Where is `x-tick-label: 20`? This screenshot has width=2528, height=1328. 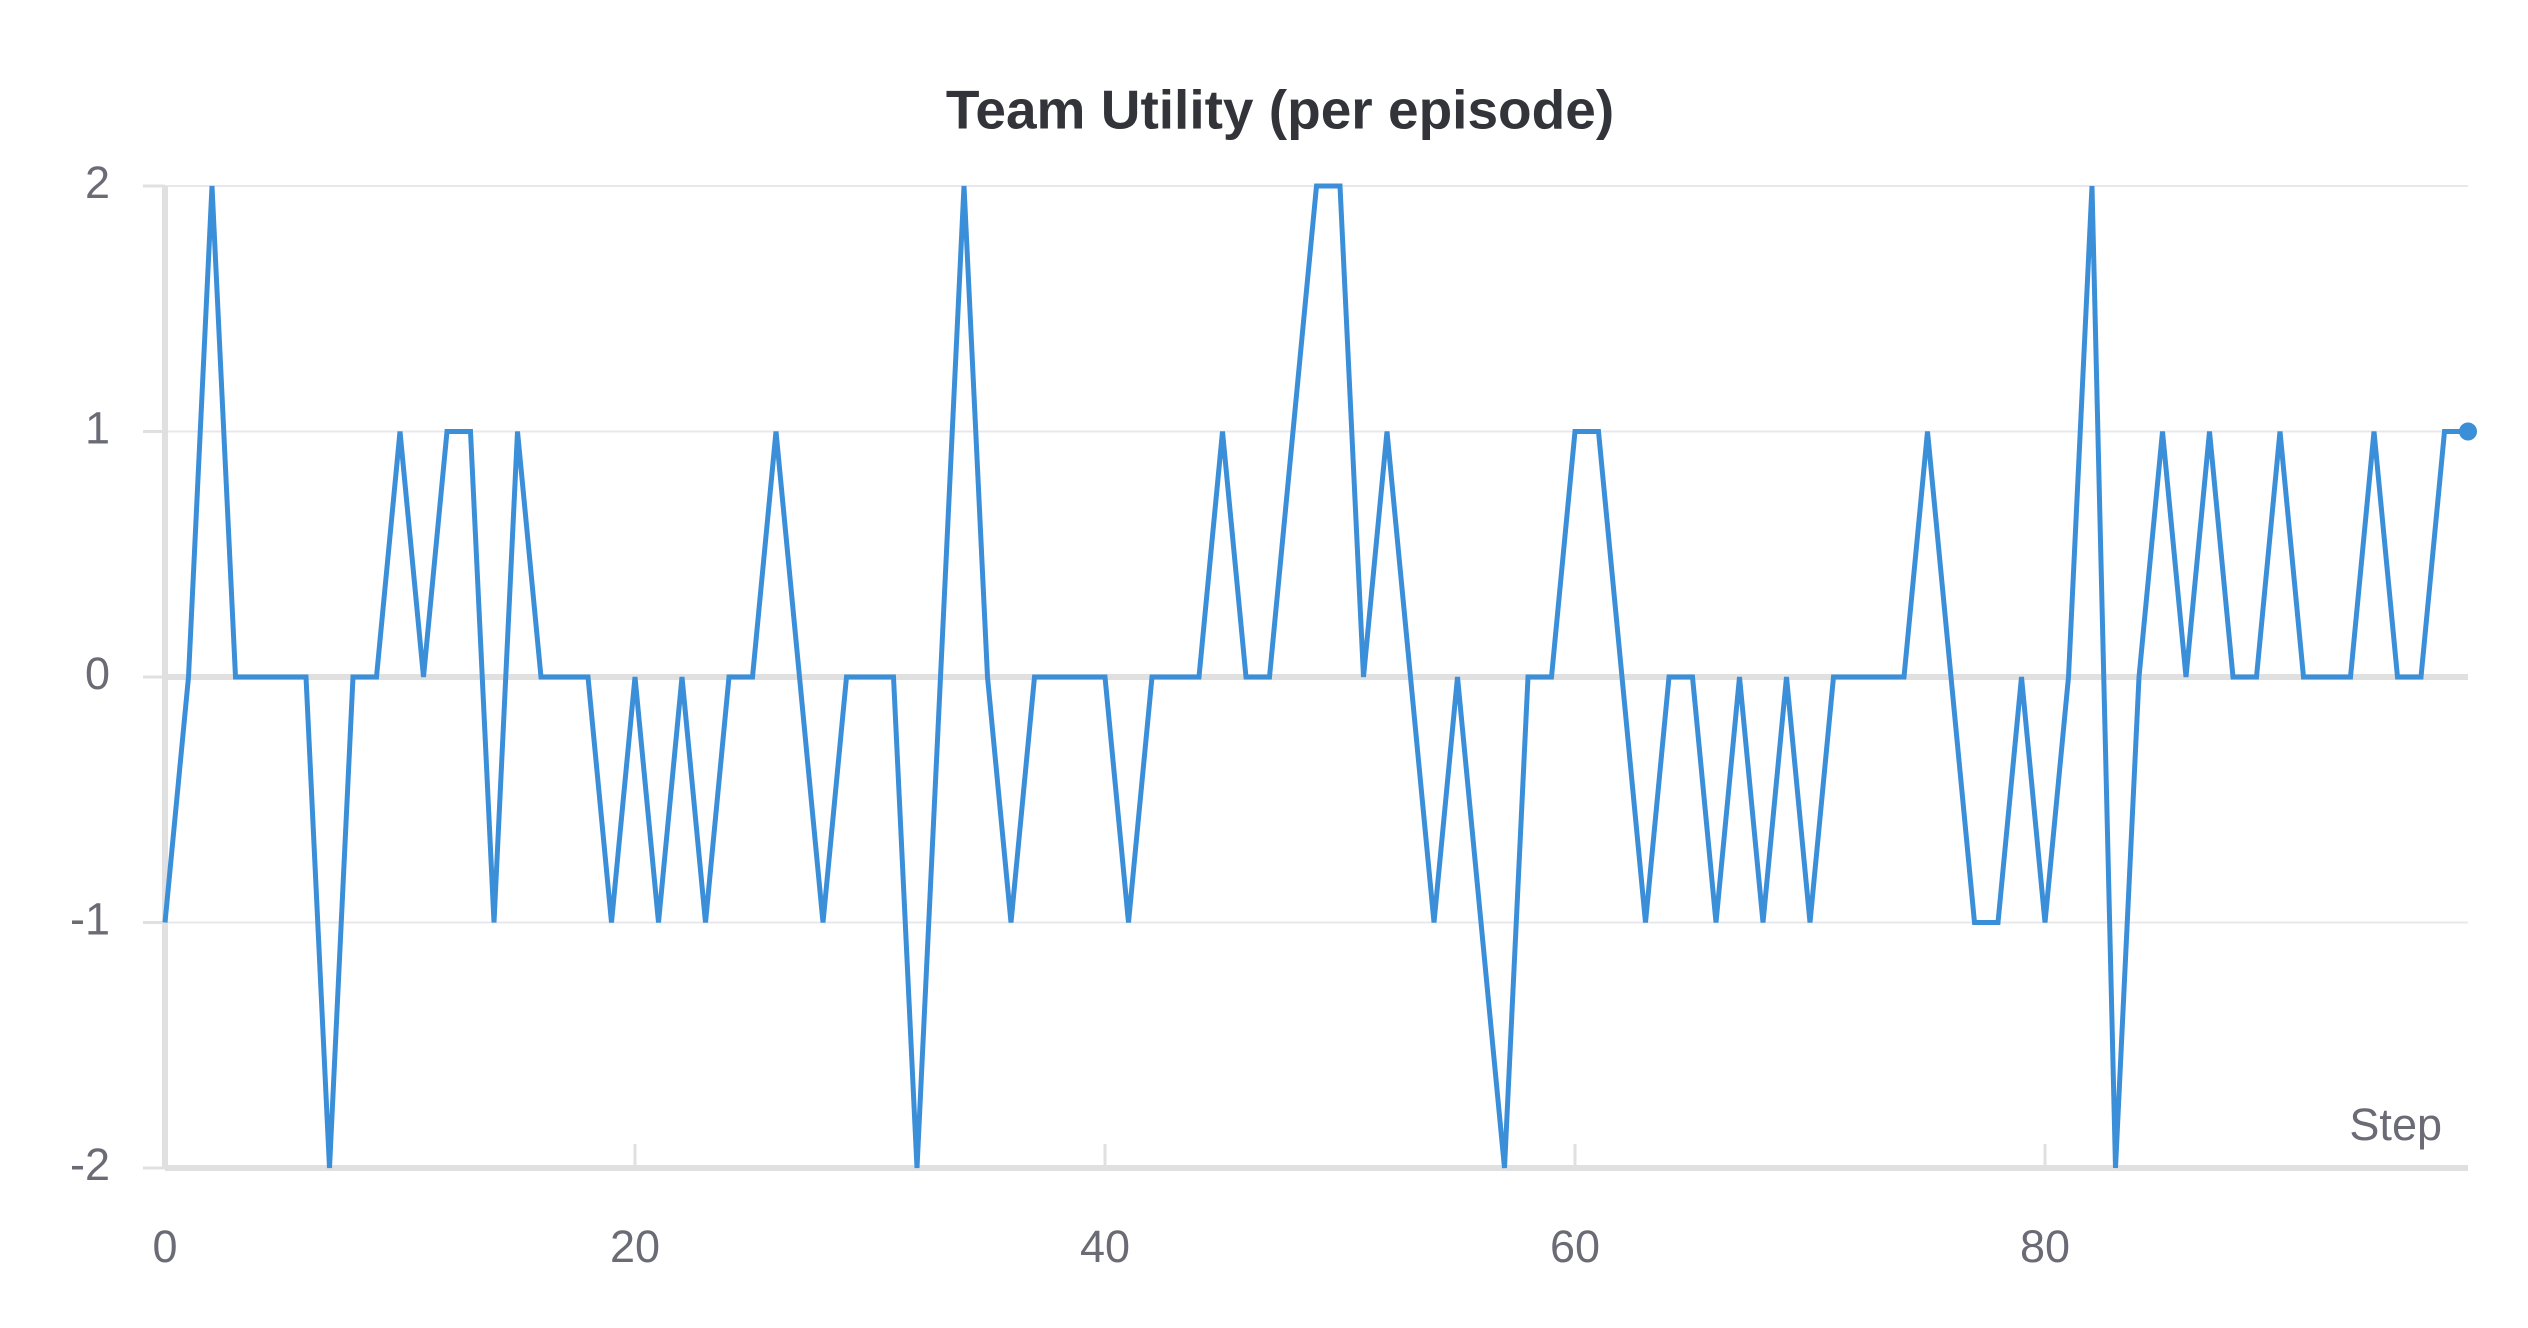 x-tick-label: 20 is located at coordinates (635, 1246).